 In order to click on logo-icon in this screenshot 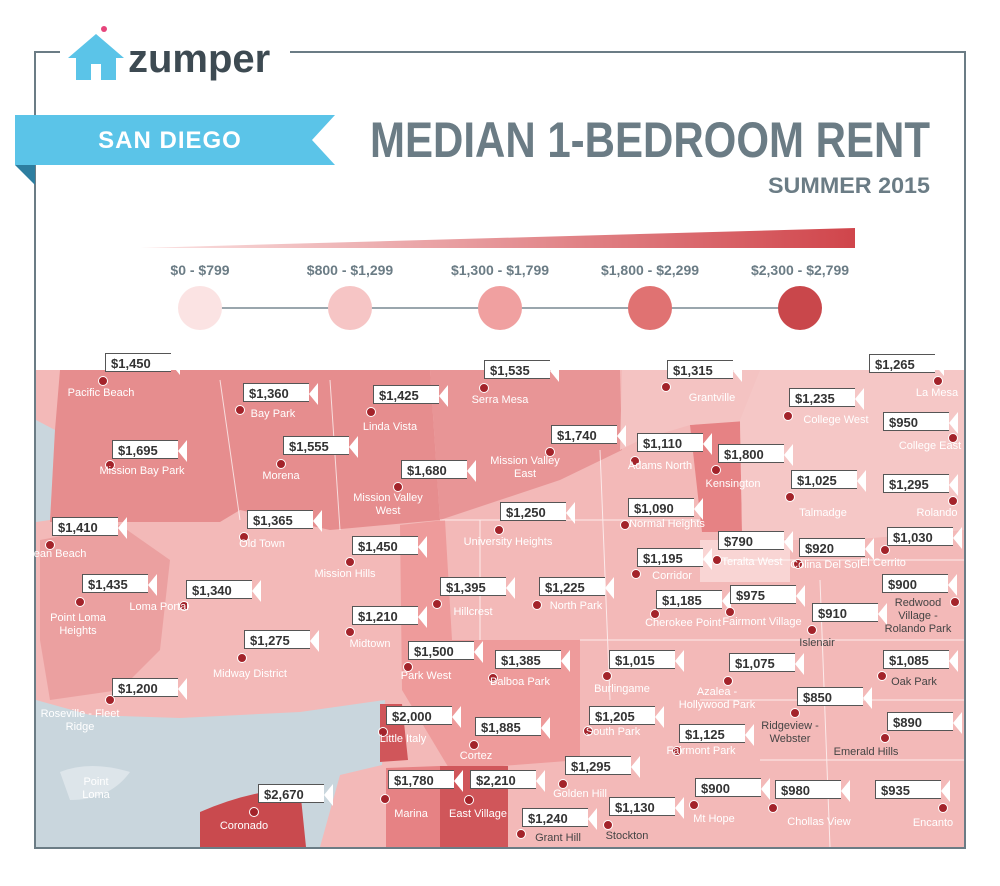, I will do `click(96, 53)`.